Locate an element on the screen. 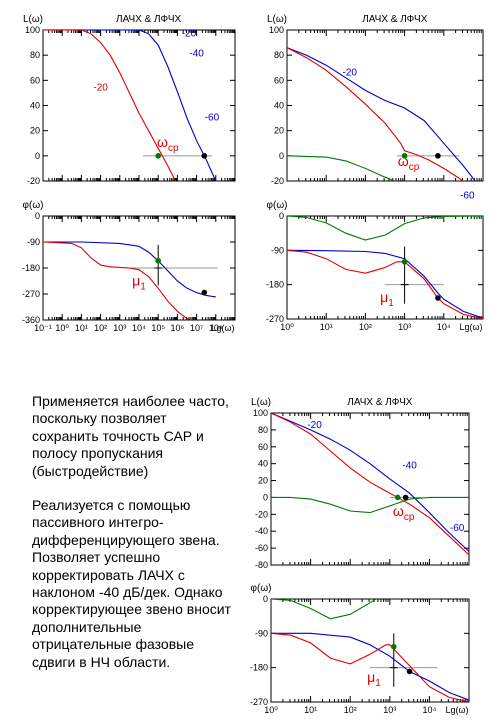 The image size is (502, 721). y-tick-label: -60 is located at coordinates (261, 548).